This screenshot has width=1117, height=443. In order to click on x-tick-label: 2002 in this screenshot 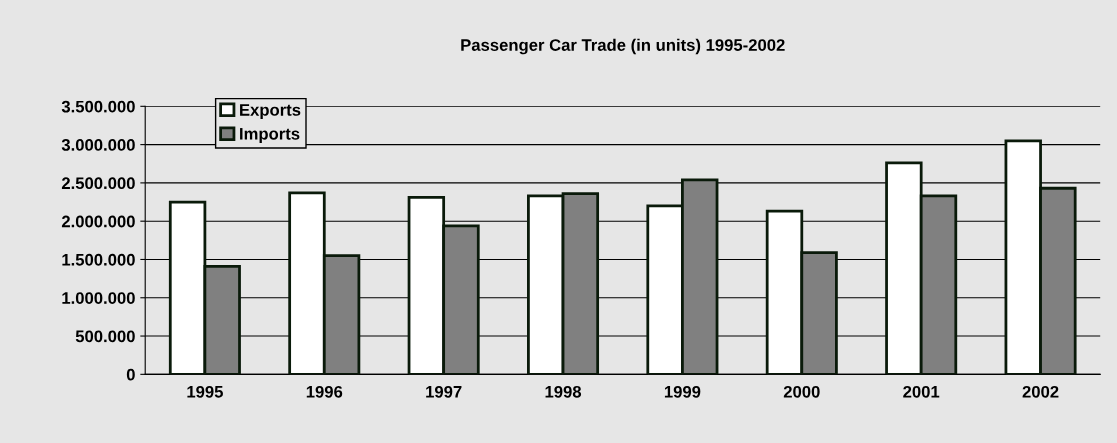, I will do `click(1040, 391)`.